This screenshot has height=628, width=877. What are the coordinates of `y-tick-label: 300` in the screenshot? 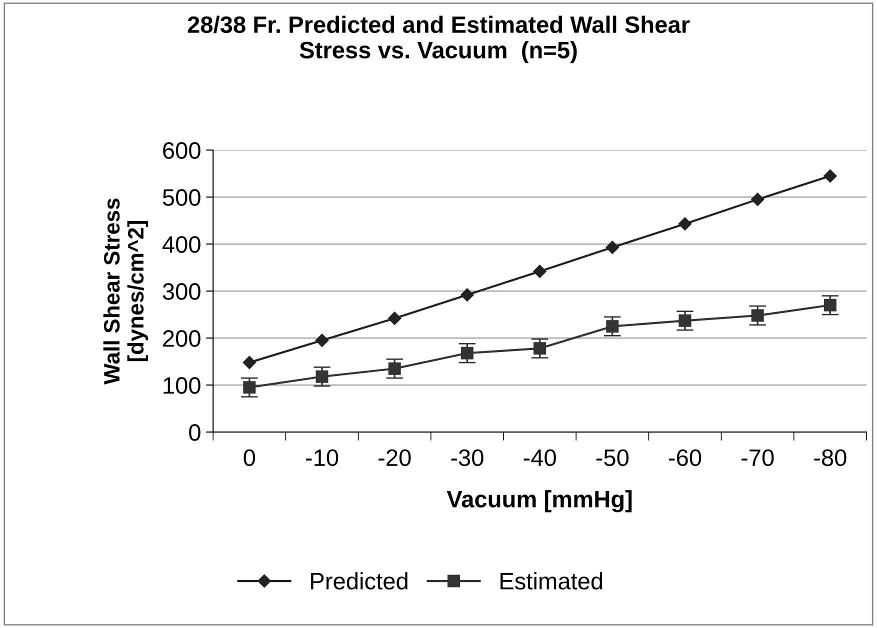 It's located at (181, 291).